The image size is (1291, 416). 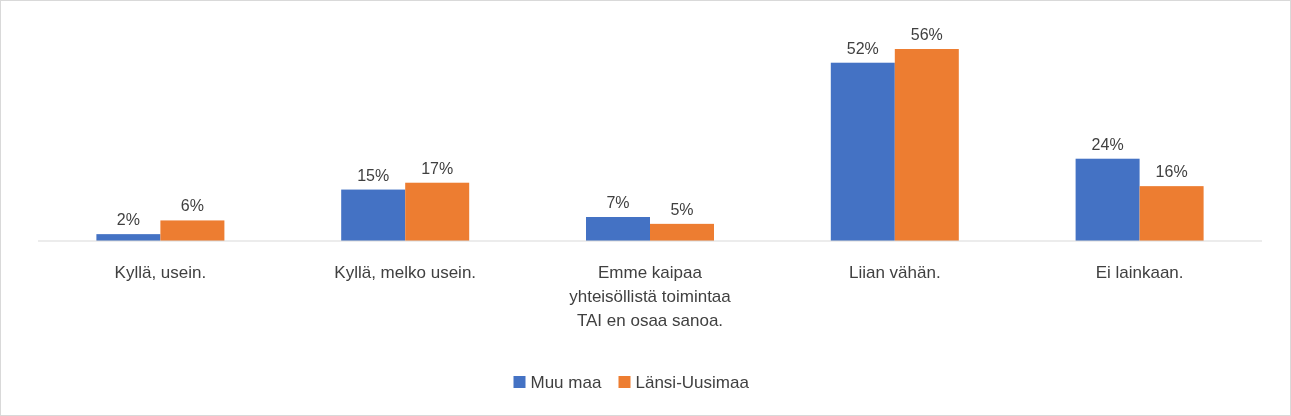 What do you see at coordinates (373, 175) in the screenshot?
I see `data-label: 15%` at bounding box center [373, 175].